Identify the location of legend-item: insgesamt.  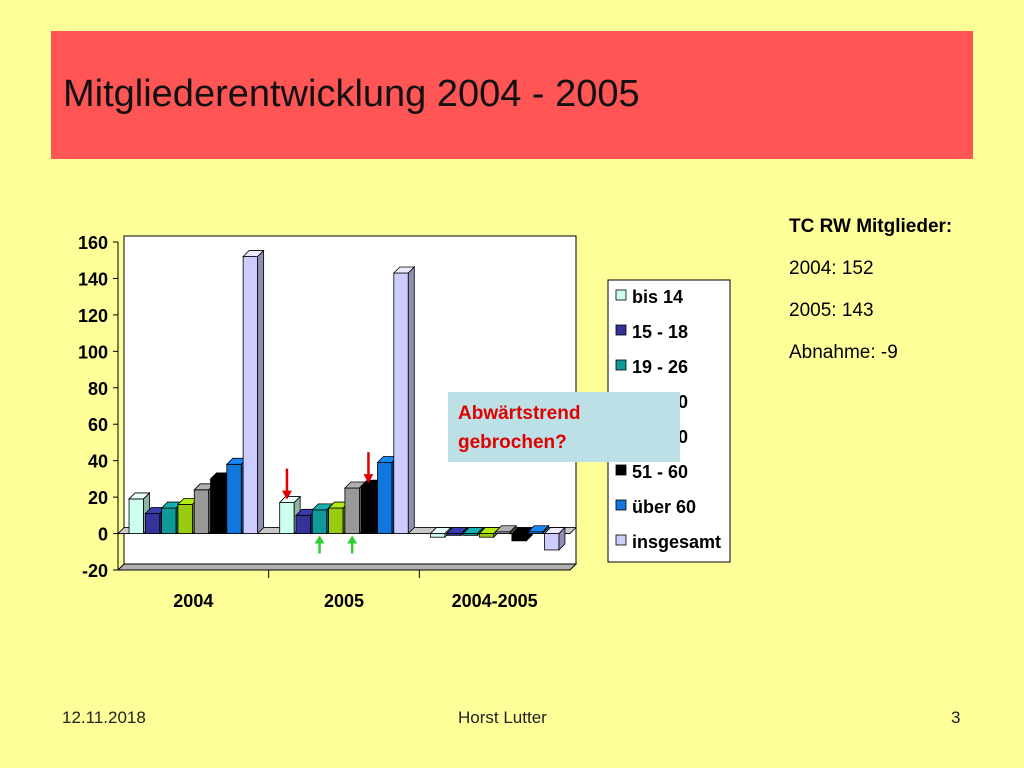
(668, 542).